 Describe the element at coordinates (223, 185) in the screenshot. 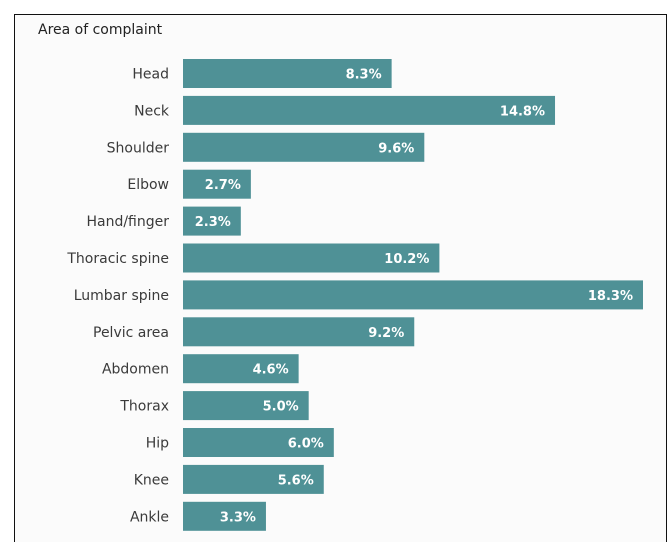

I see `value-label: 2.7%` at that location.